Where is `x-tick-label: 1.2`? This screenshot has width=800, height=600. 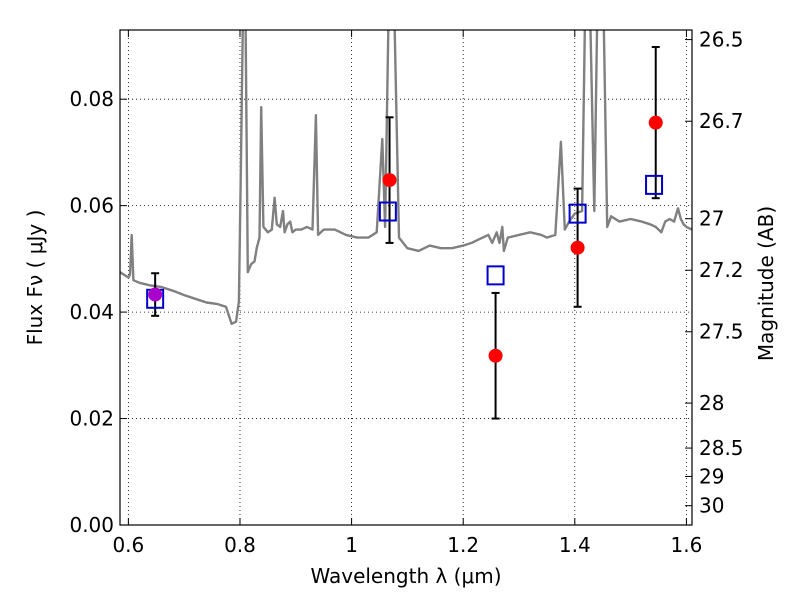 x-tick-label: 1.2 is located at coordinates (463, 545).